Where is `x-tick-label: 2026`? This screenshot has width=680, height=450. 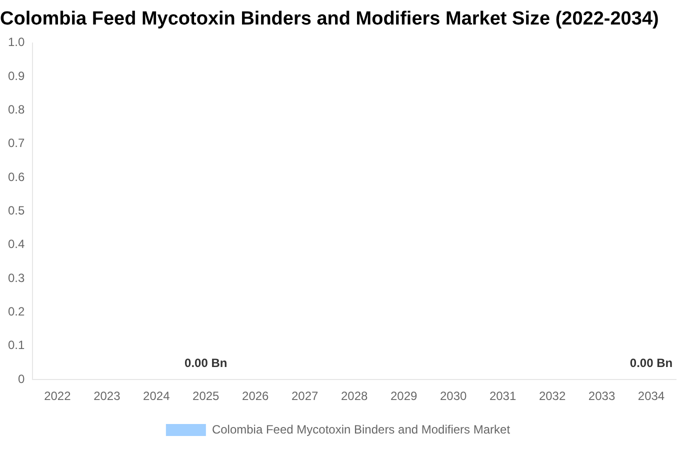 x-tick-label: 2026 is located at coordinates (256, 396).